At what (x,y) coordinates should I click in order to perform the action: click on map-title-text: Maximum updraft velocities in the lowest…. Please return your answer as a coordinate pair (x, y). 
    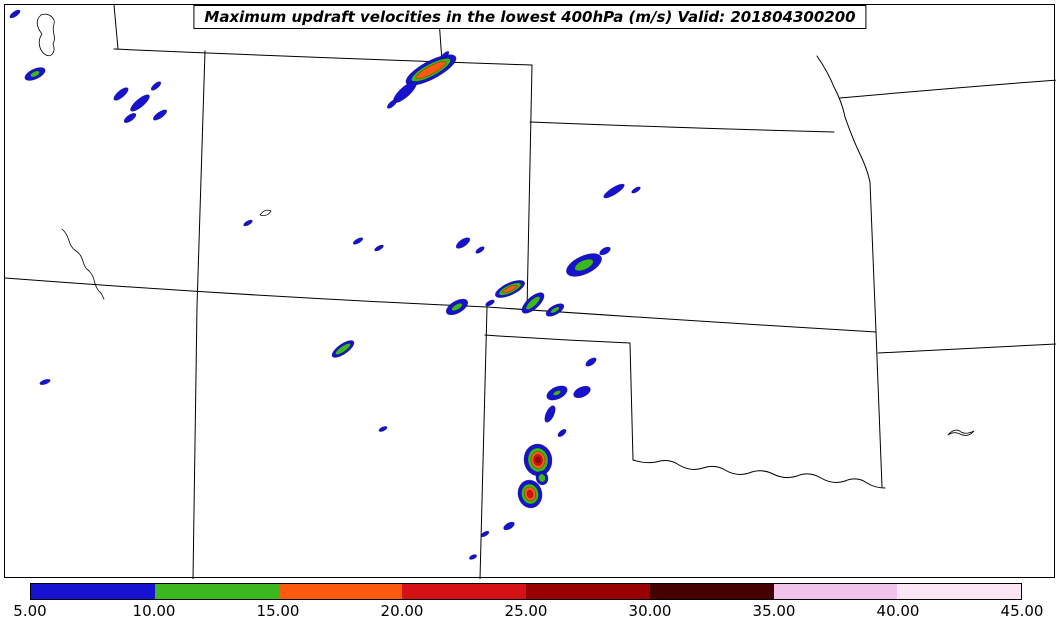
    Looking at the image, I should click on (530, 17).